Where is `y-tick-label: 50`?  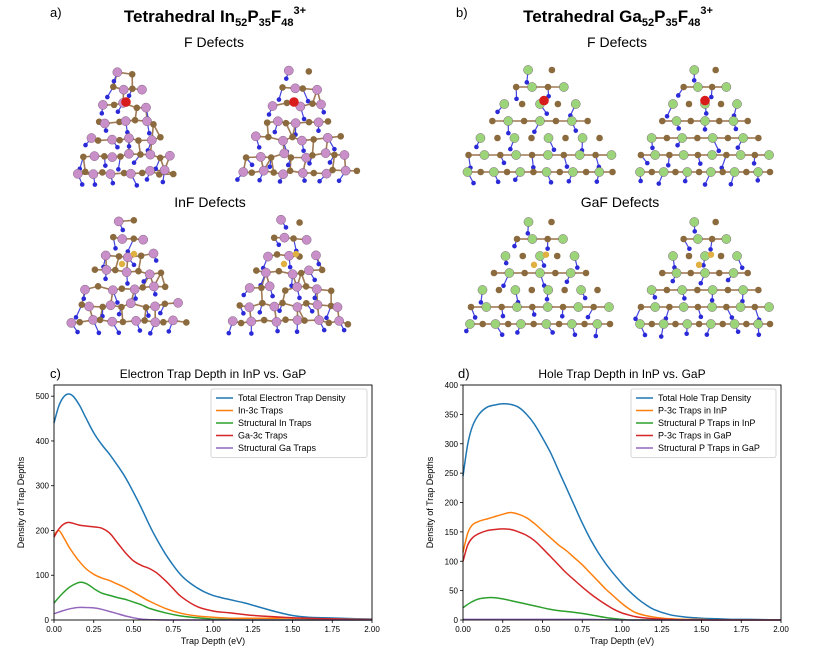
y-tick-label: 50 is located at coordinates (453, 591).